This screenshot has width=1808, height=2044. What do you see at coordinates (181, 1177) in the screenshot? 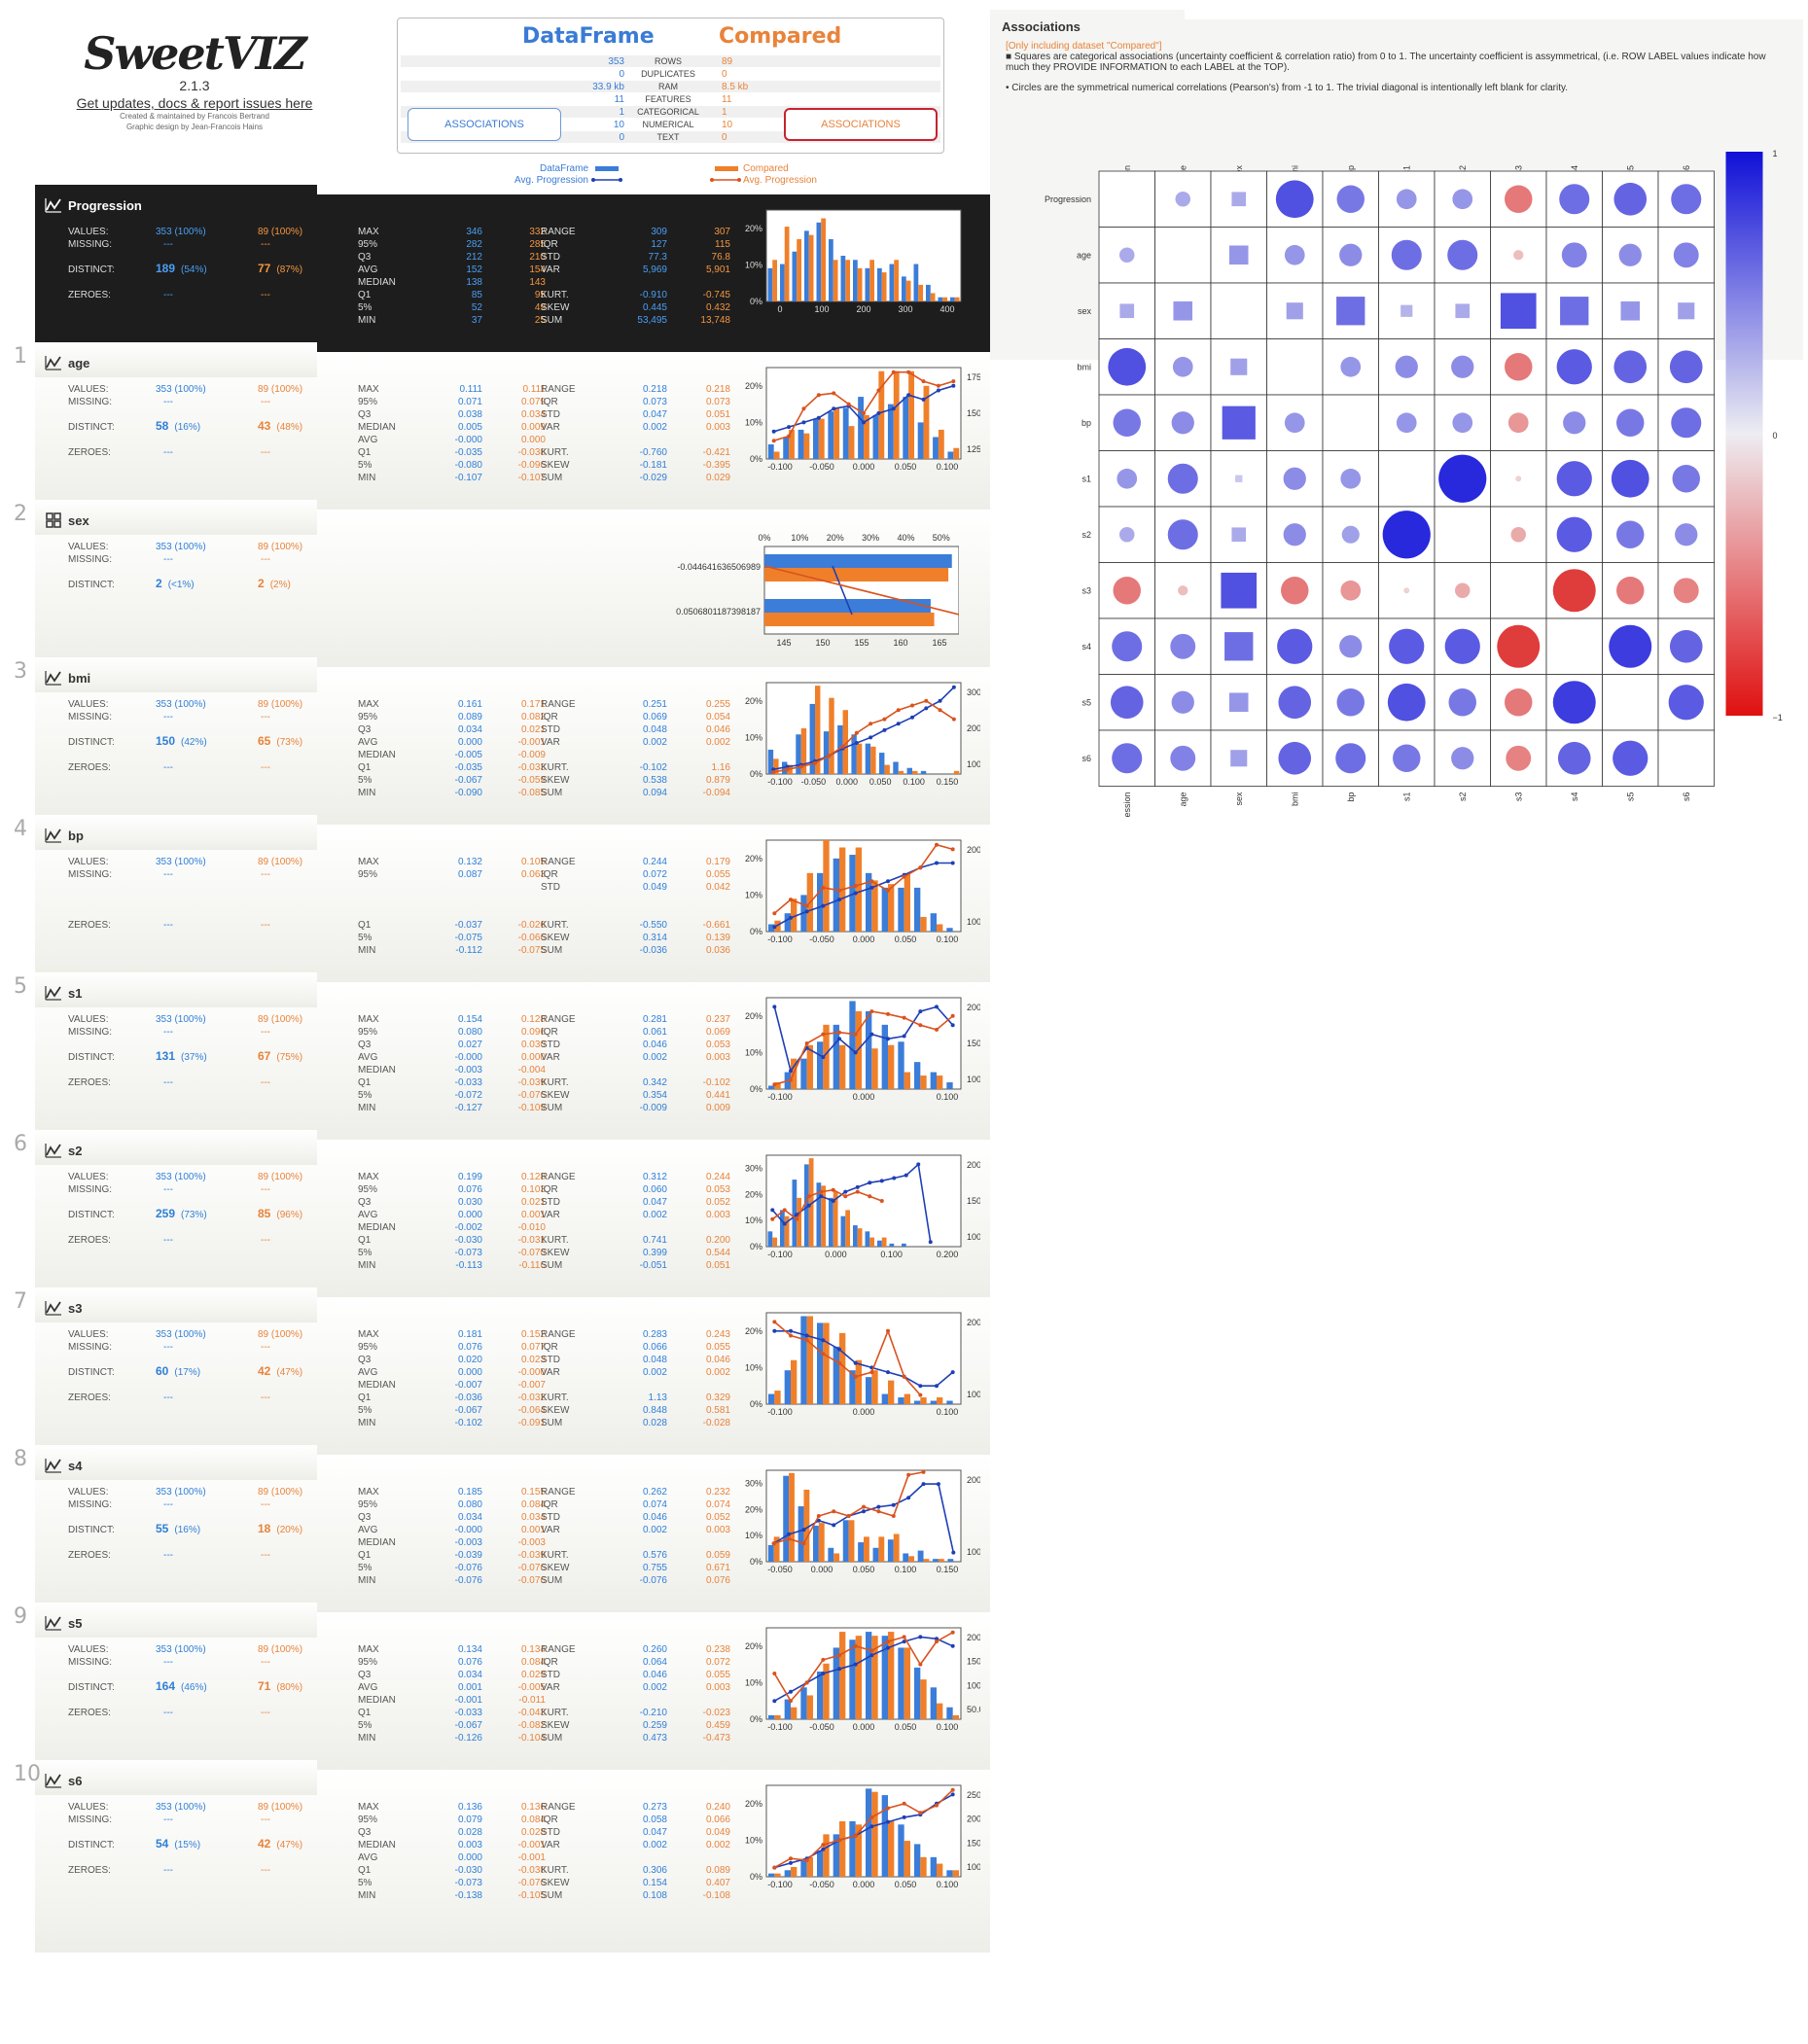
I see `df-values: 353 (100%)` at bounding box center [181, 1177].